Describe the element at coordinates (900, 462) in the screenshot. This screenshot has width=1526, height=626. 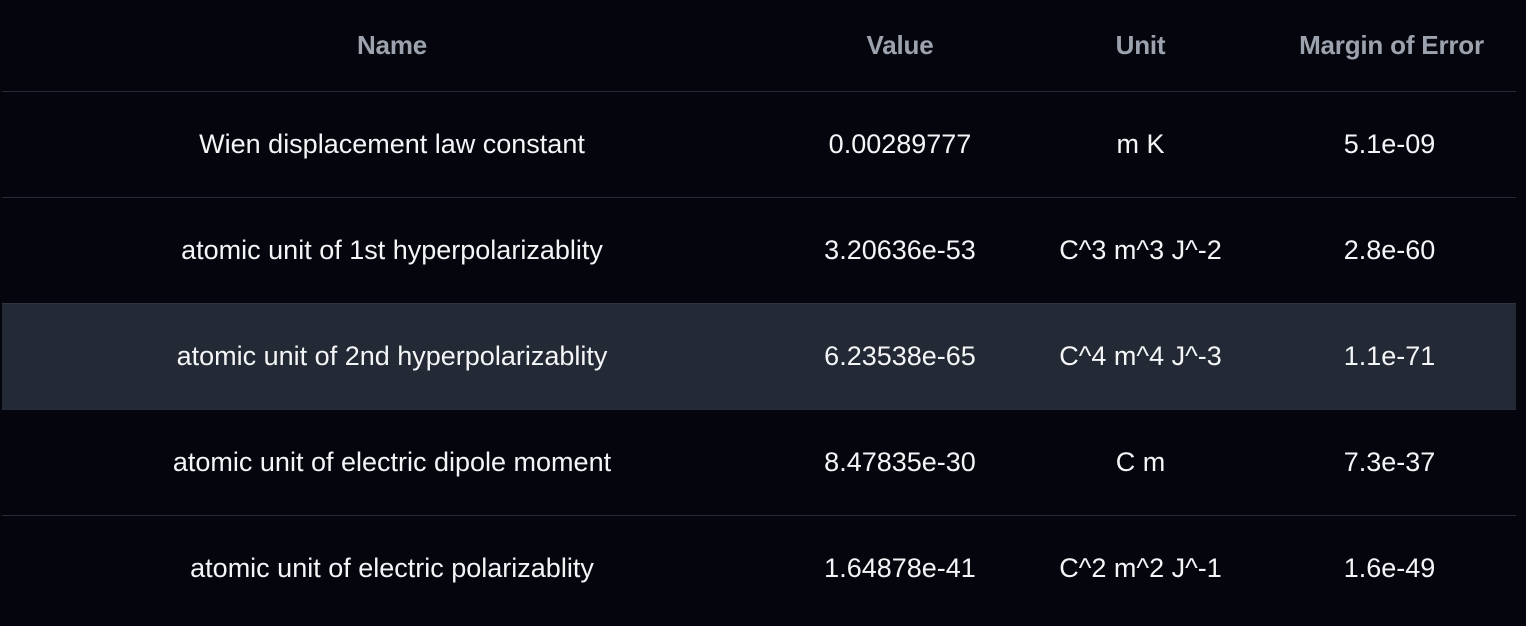
I see `cell-value: 8.47835e-30` at that location.